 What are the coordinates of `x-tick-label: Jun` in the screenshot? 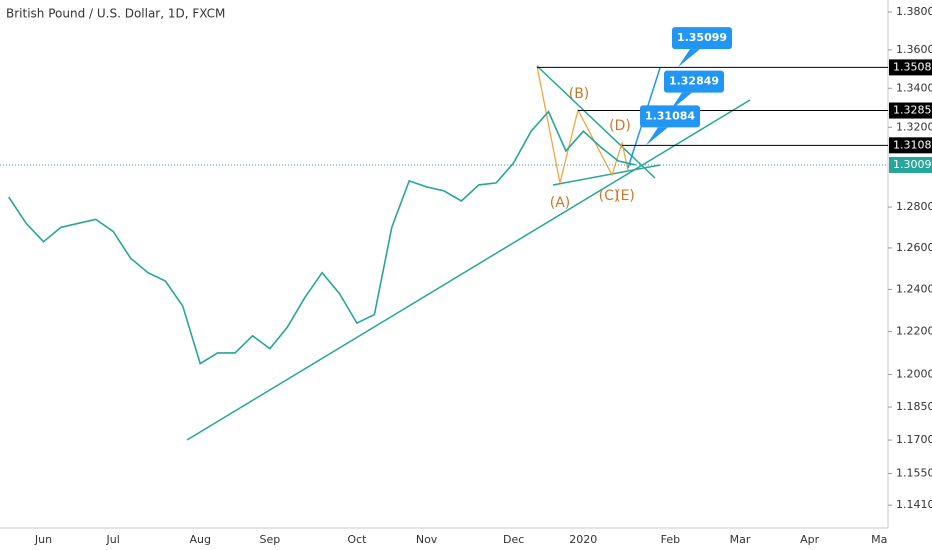 It's located at (43, 539).